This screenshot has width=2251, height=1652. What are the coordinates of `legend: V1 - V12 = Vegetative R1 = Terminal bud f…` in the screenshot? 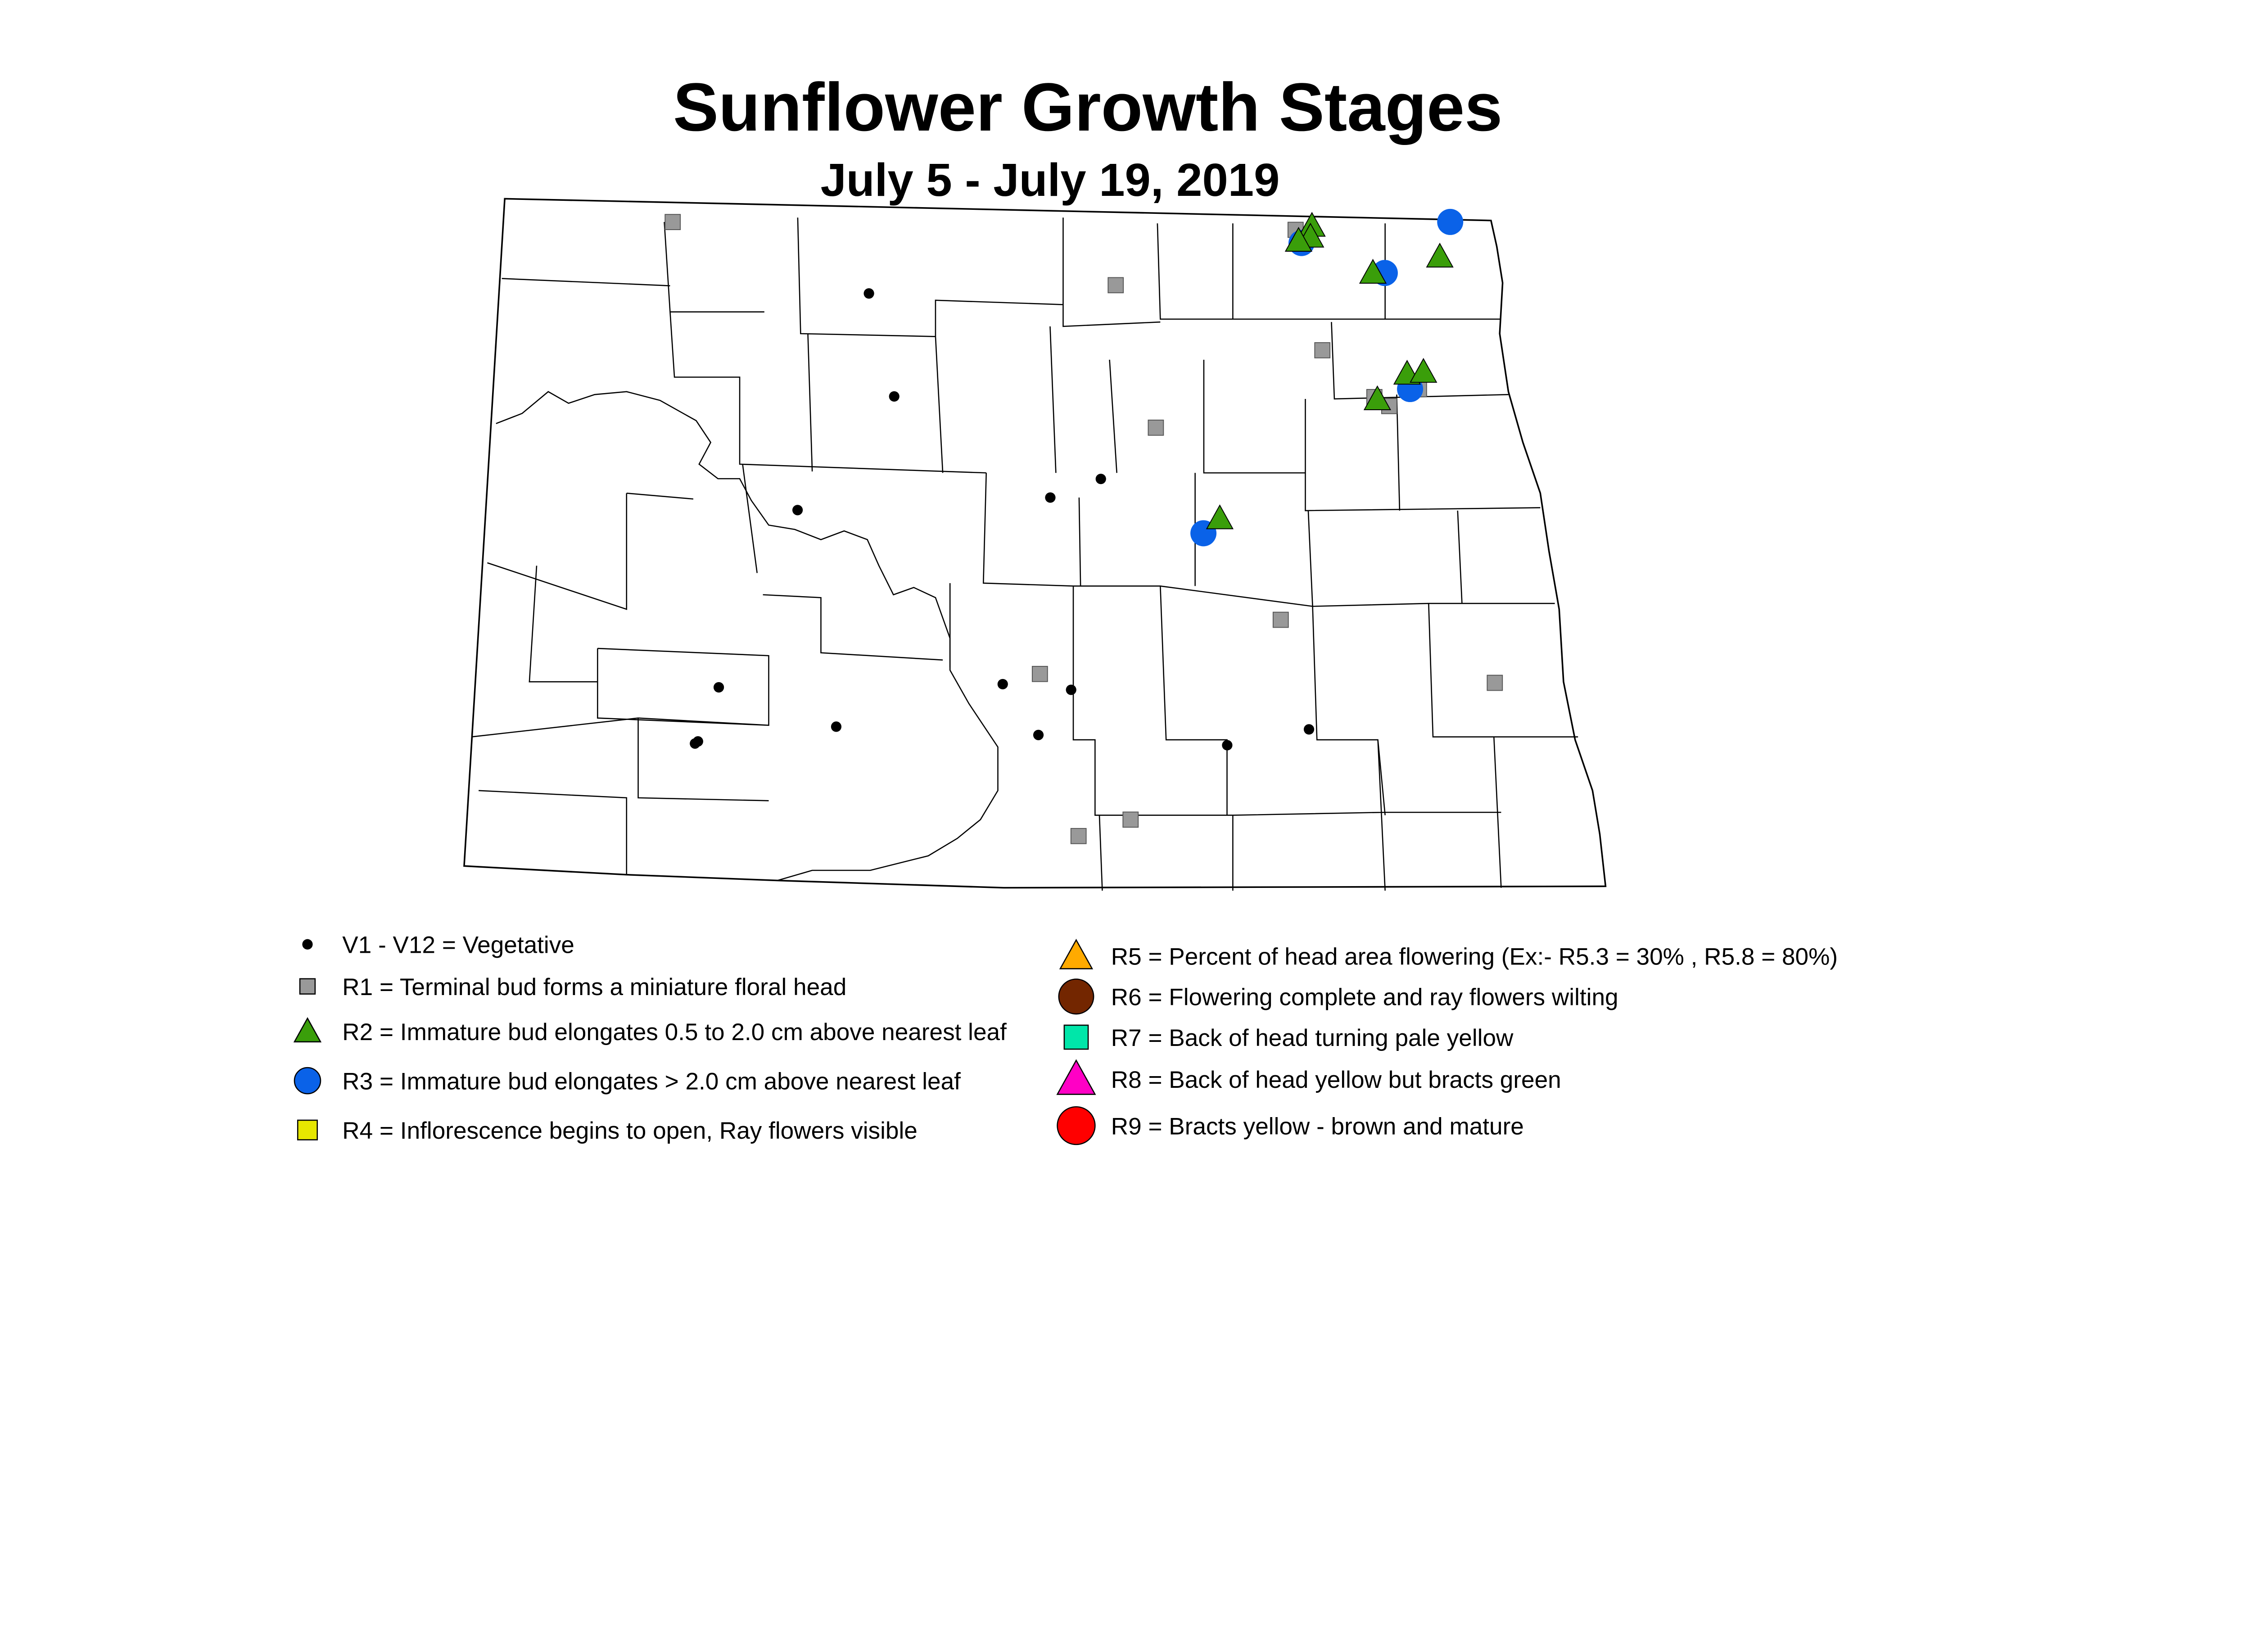 It's located at (1065, 1038).